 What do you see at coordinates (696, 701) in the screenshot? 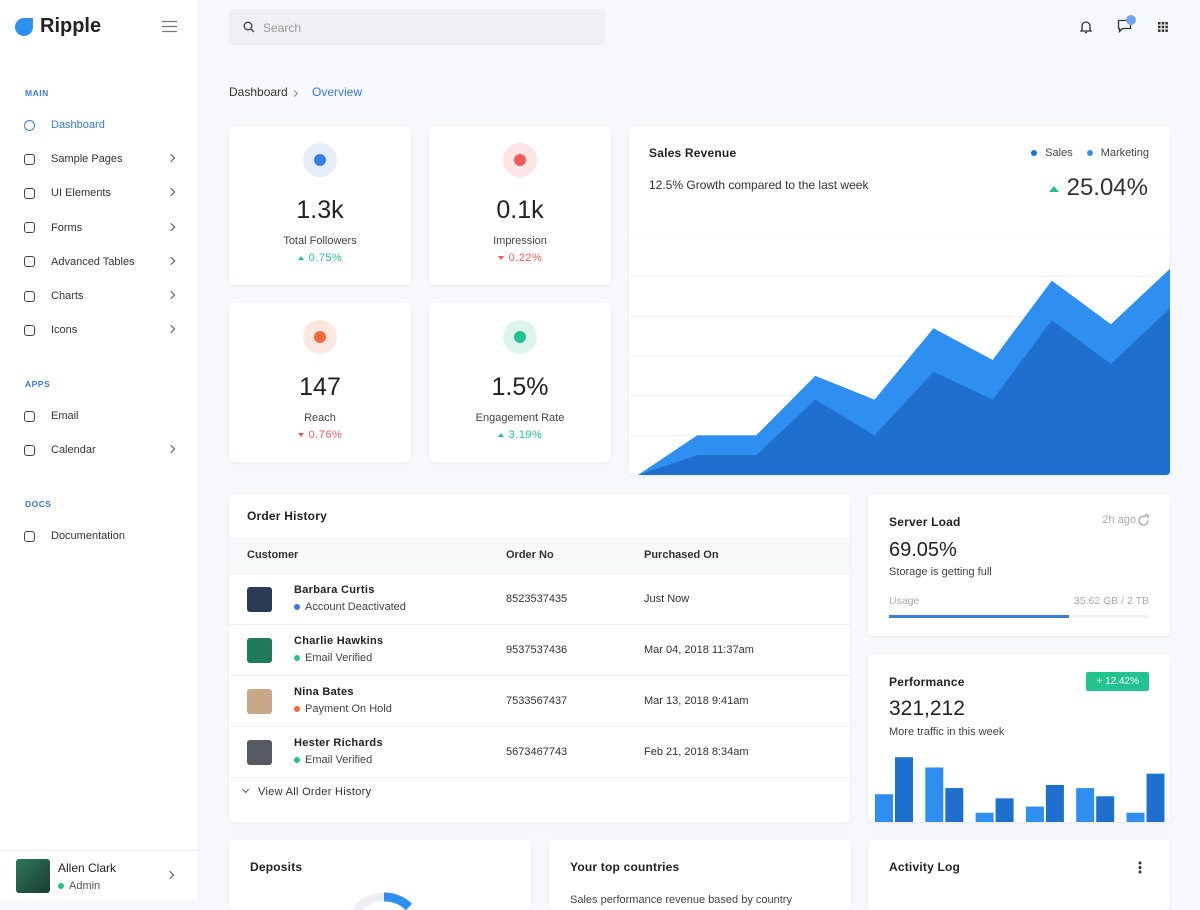
I see `purchase-date: Mar 13, 2018 9:41am` at bounding box center [696, 701].